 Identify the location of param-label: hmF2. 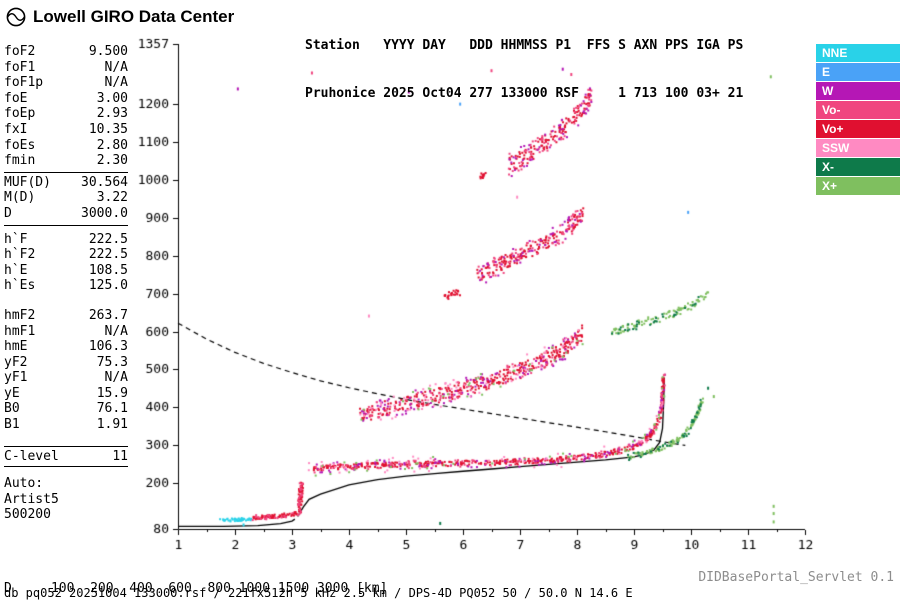
(20, 315).